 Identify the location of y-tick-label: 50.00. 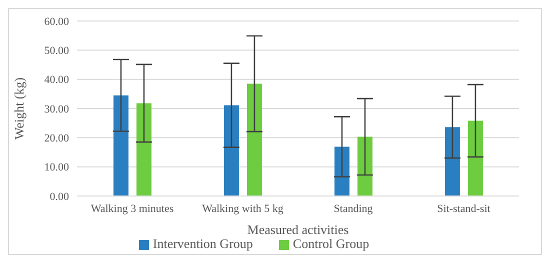
(57, 51).